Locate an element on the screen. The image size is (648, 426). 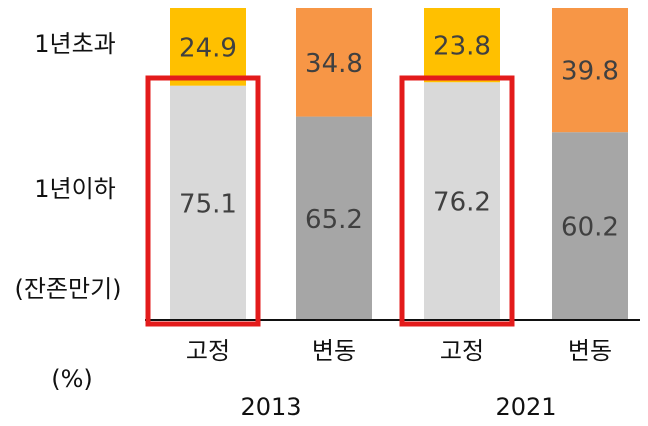
data-label: 39.8 is located at coordinates (590, 72).